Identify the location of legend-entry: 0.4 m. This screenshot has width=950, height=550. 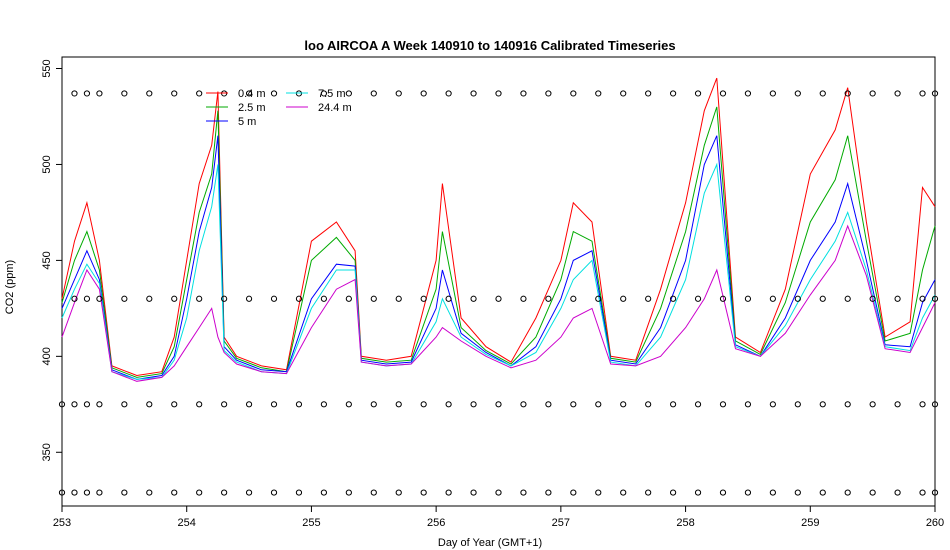
(252, 94).